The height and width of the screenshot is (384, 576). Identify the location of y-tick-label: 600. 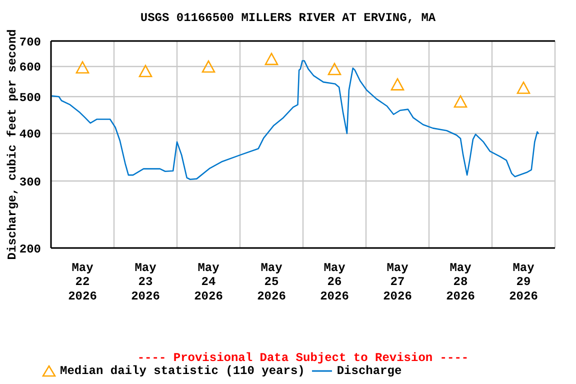
(30, 67).